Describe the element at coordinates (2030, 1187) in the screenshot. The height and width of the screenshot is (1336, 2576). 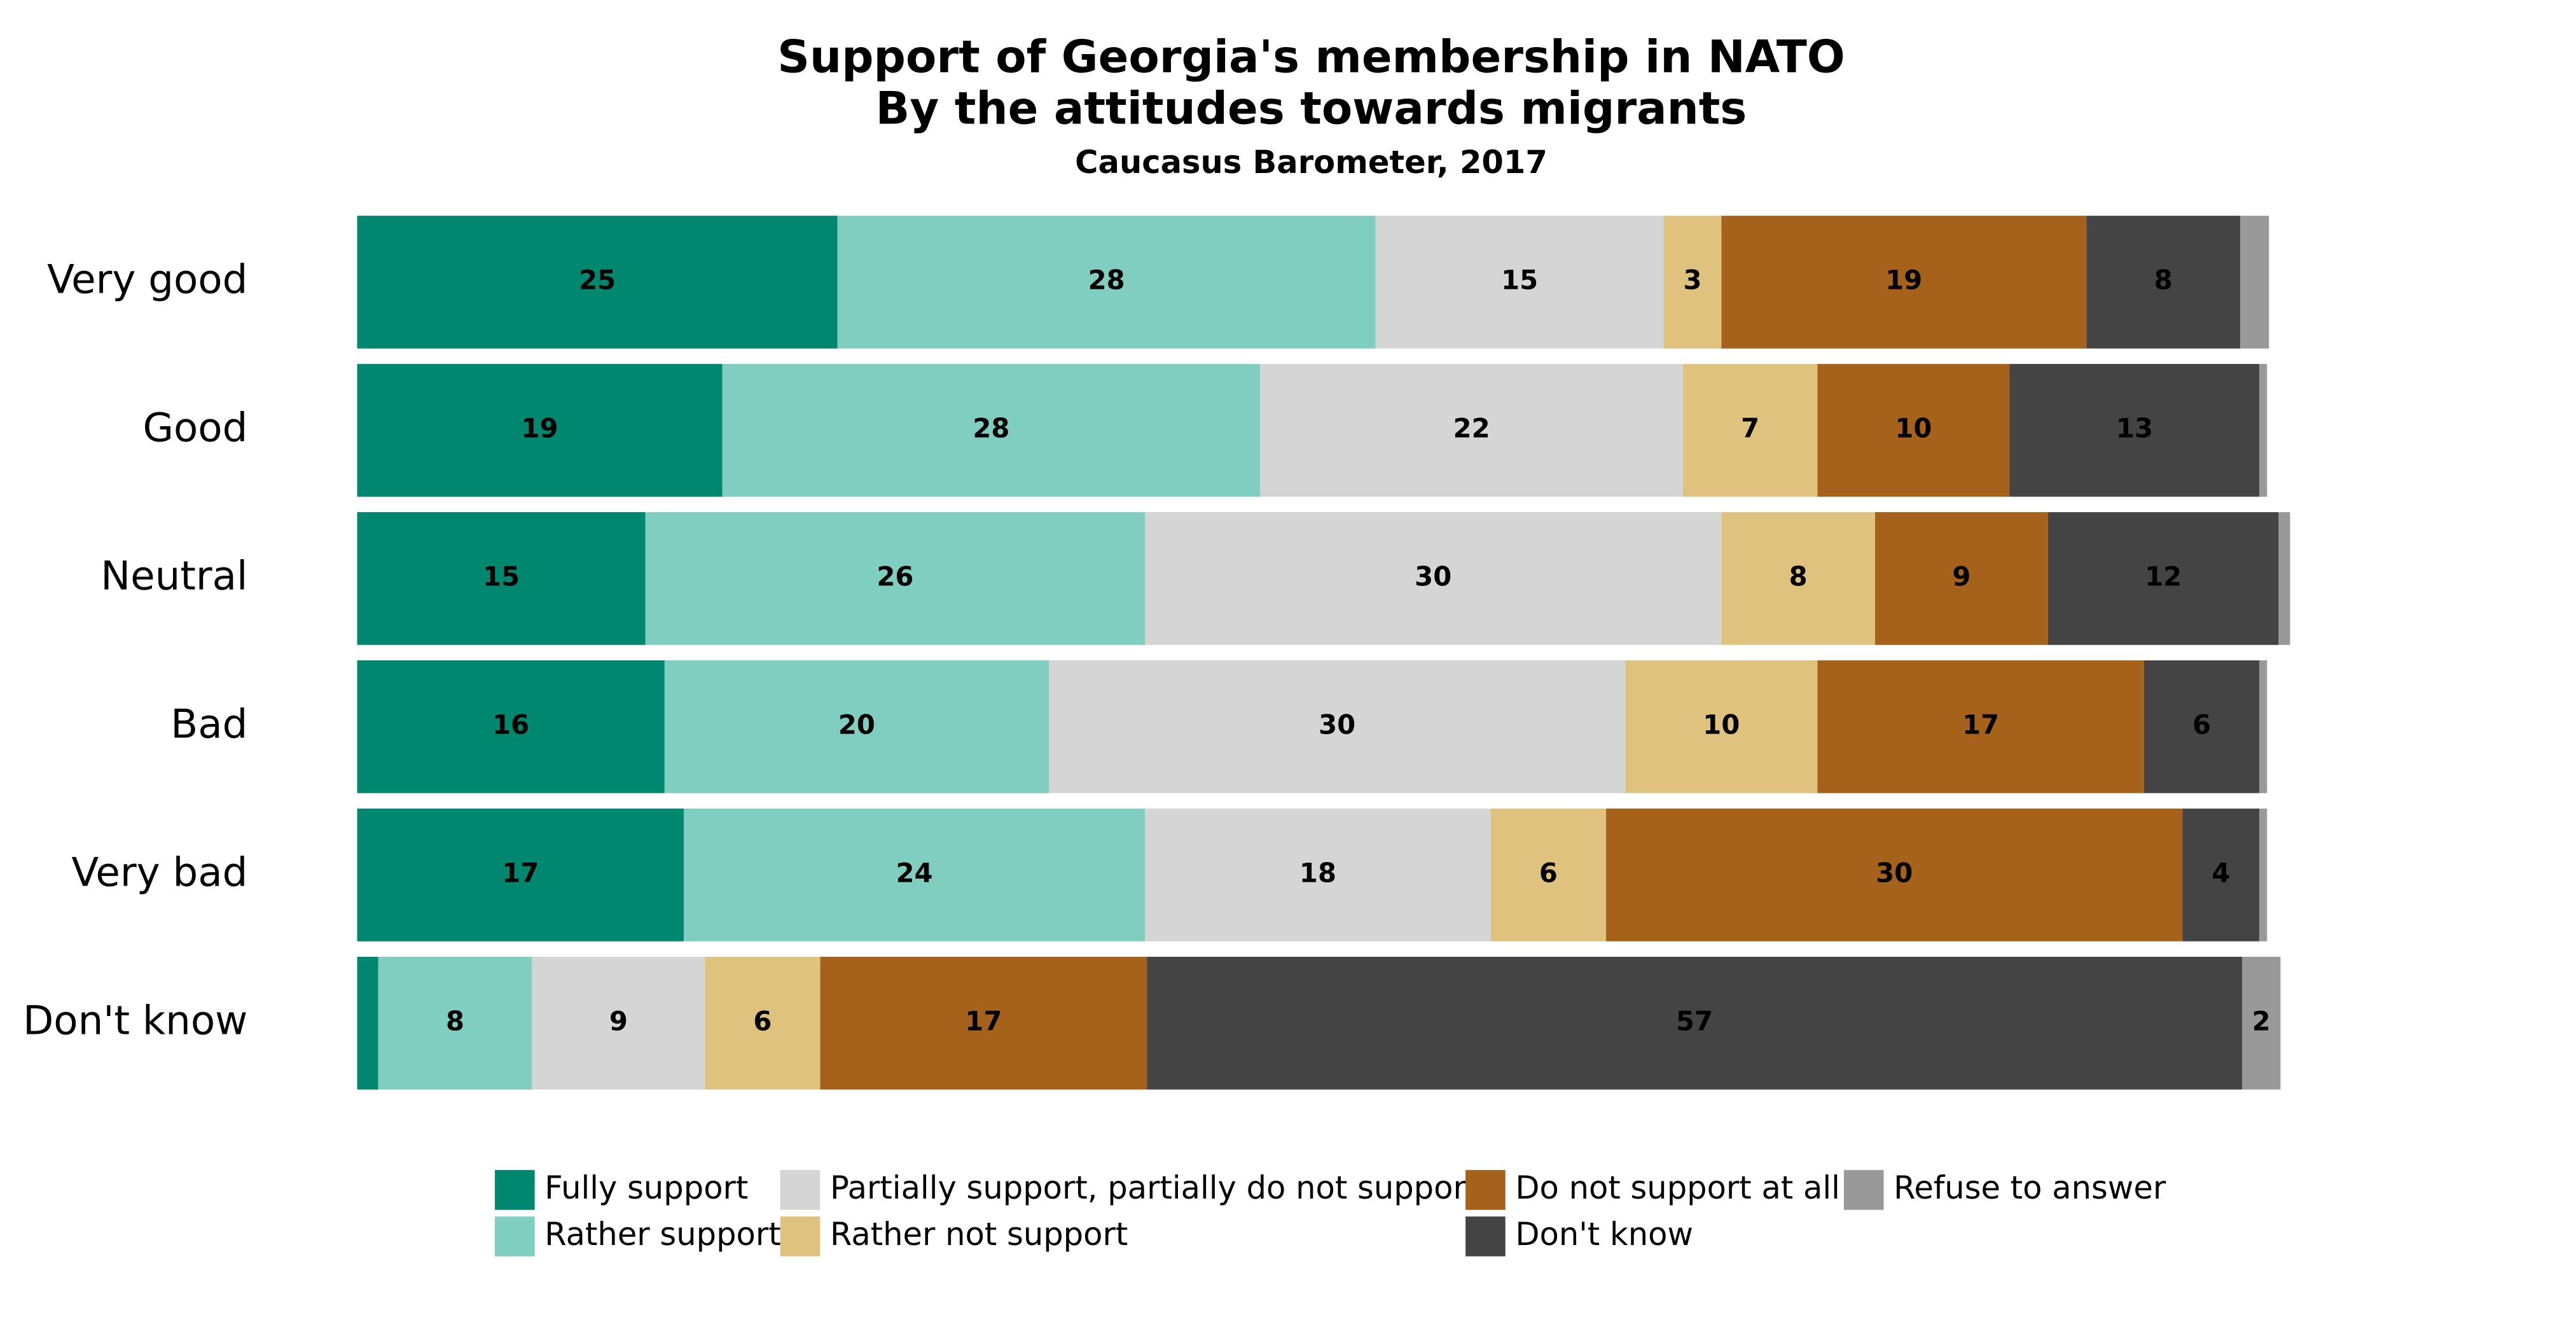
I see `legend-label: Refuse to answer` at that location.